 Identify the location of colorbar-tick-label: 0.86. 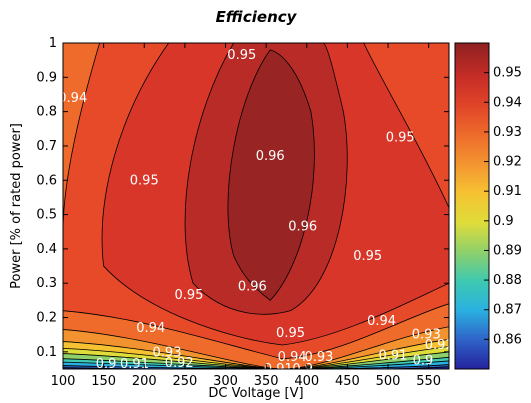
(507, 339).